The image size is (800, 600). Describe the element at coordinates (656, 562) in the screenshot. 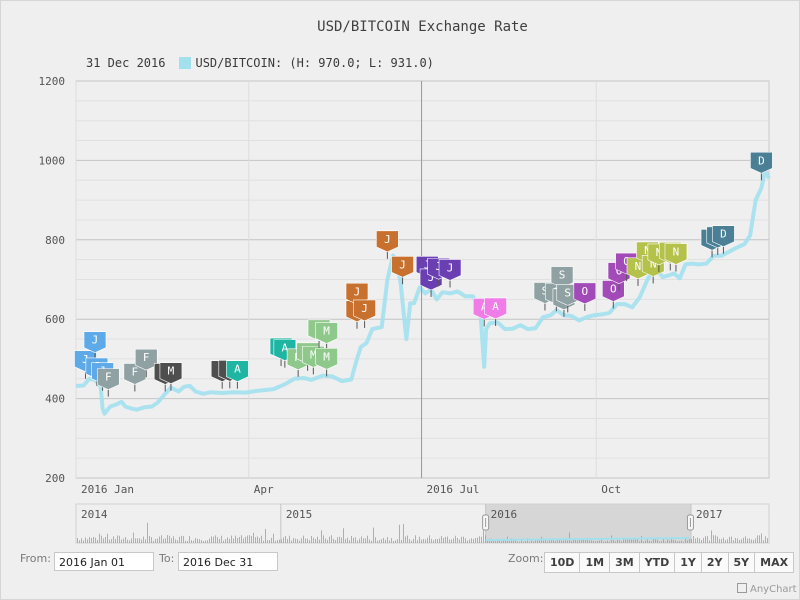

I see `zoom-button-ytd: YTD` at that location.